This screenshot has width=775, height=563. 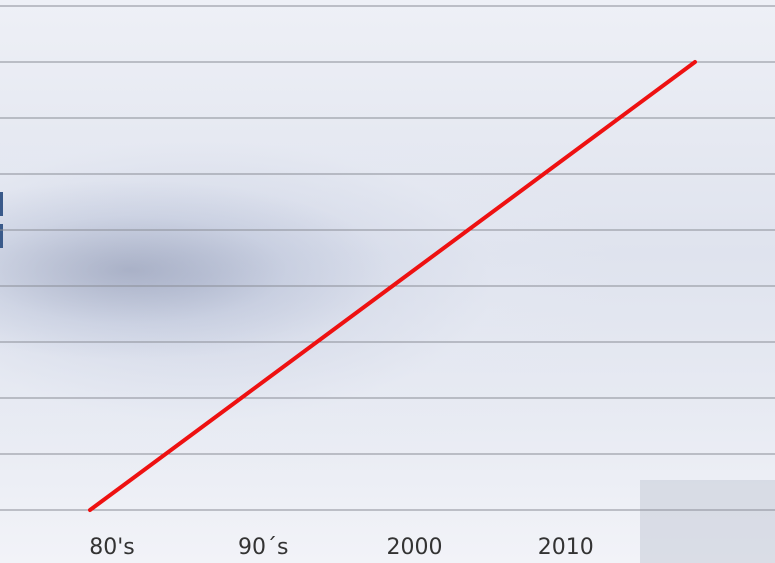 What do you see at coordinates (566, 547) in the screenshot?
I see `x-tick-label: 2010` at bounding box center [566, 547].